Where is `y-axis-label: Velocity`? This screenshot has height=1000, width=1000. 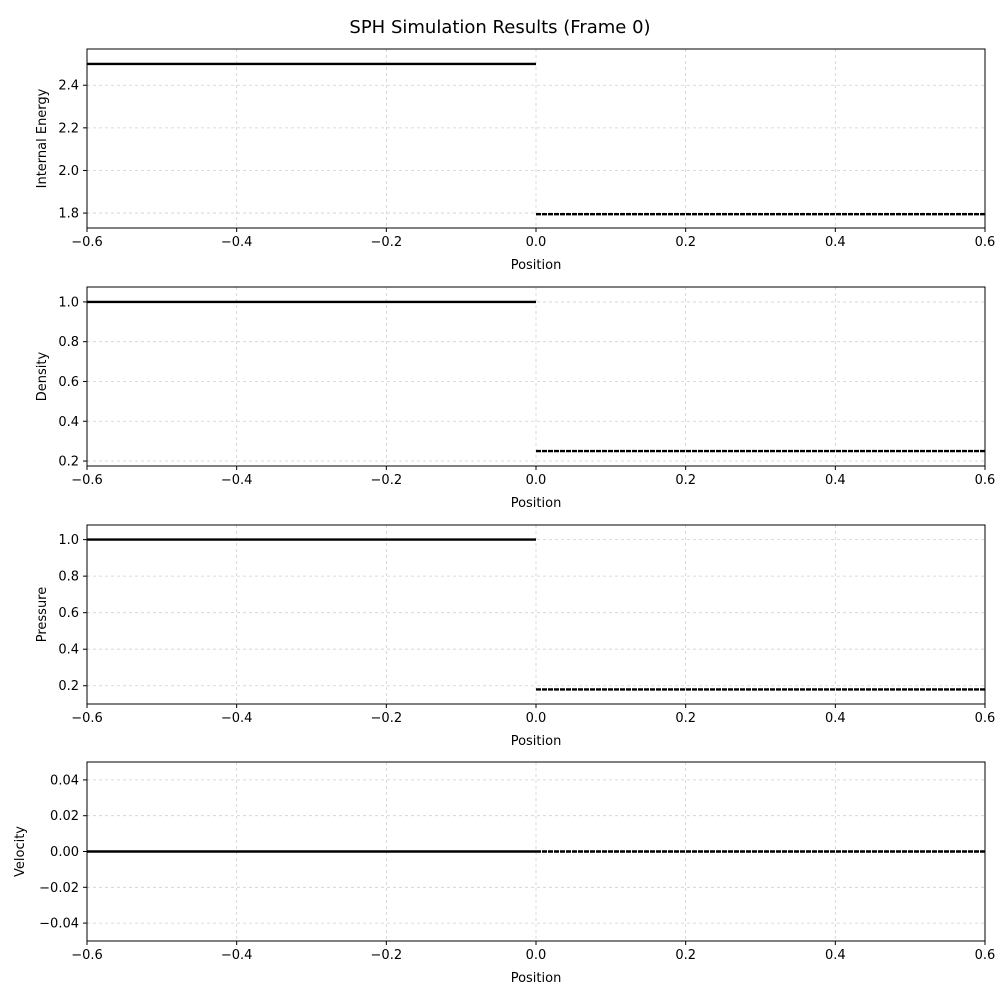
y-axis-label: Velocity is located at coordinates (20, 851).